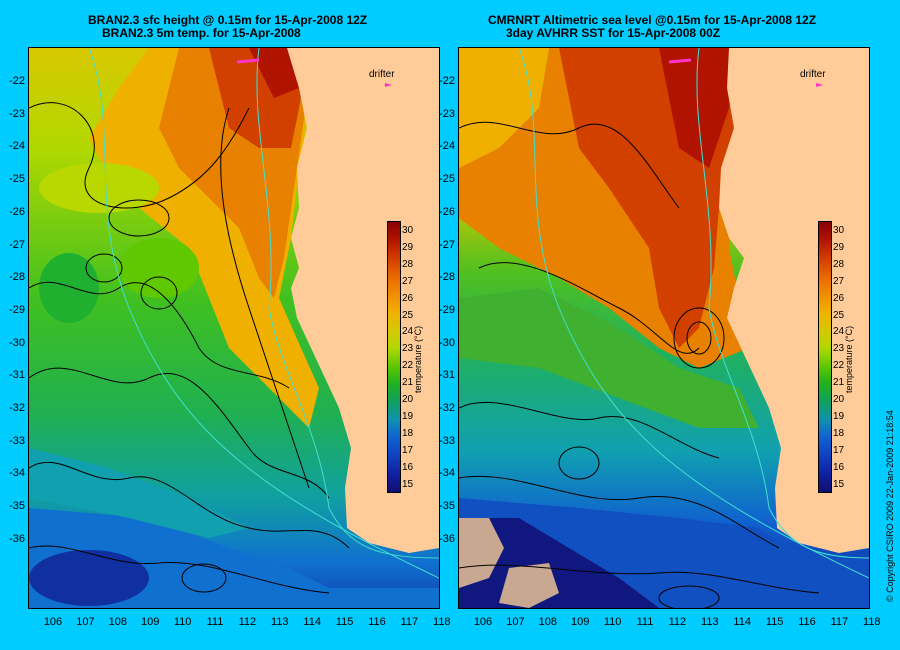 Image resolution: width=900 pixels, height=650 pixels. Describe the element at coordinates (17, 506) in the screenshot. I see `lat-tick-label: -35` at that location.